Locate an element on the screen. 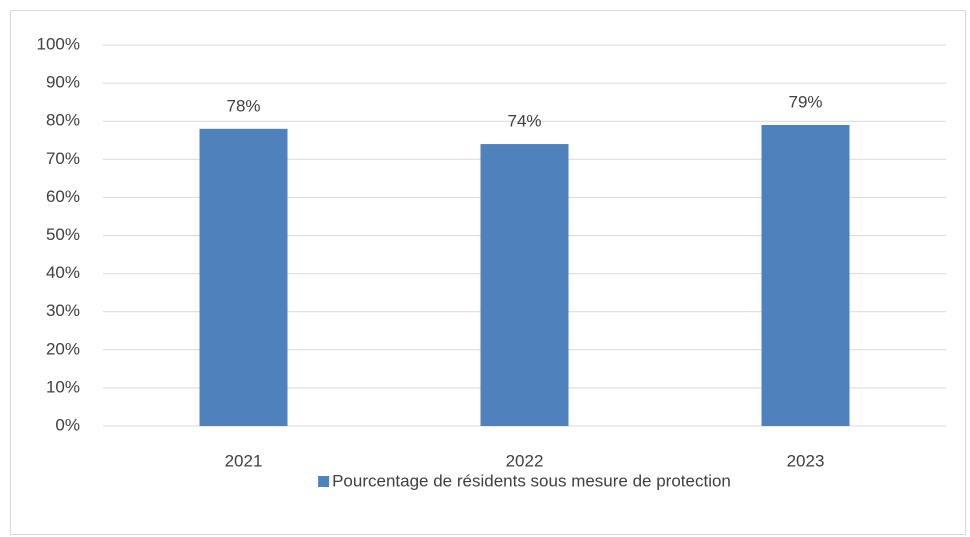 The width and height of the screenshot is (970, 537). x-tick-label: 2021 is located at coordinates (244, 460).